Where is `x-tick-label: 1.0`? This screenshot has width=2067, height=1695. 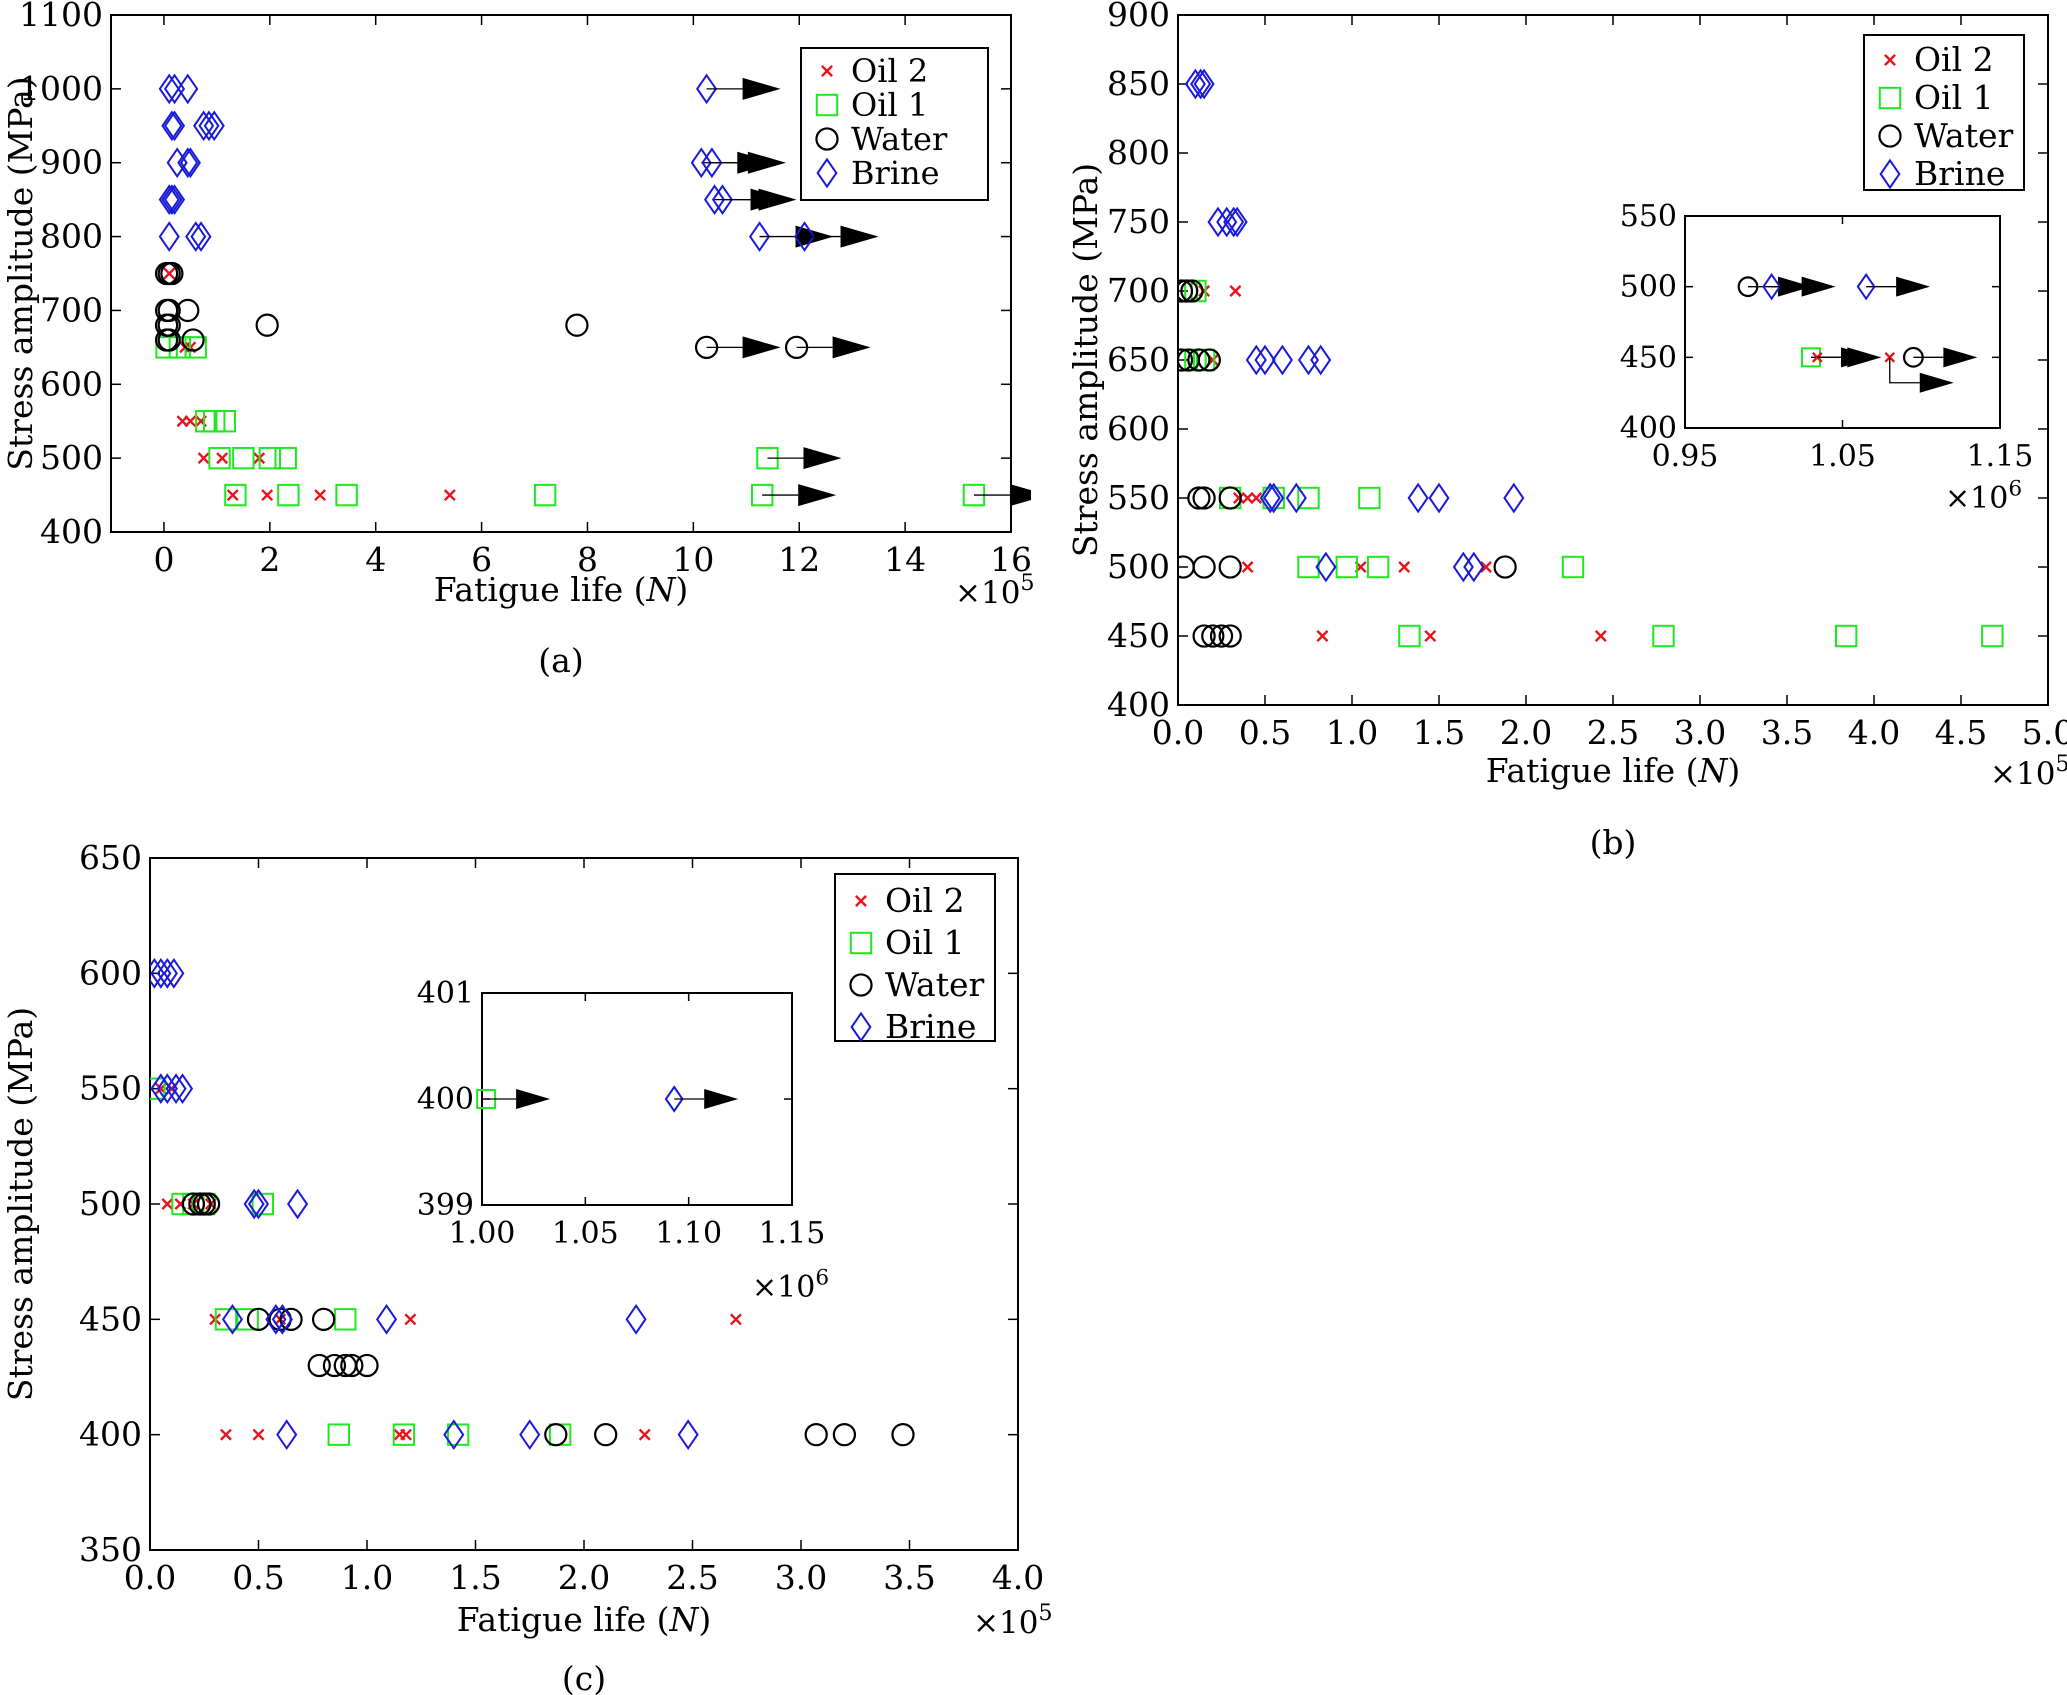
x-tick-label: 1.0 is located at coordinates (367, 1577).